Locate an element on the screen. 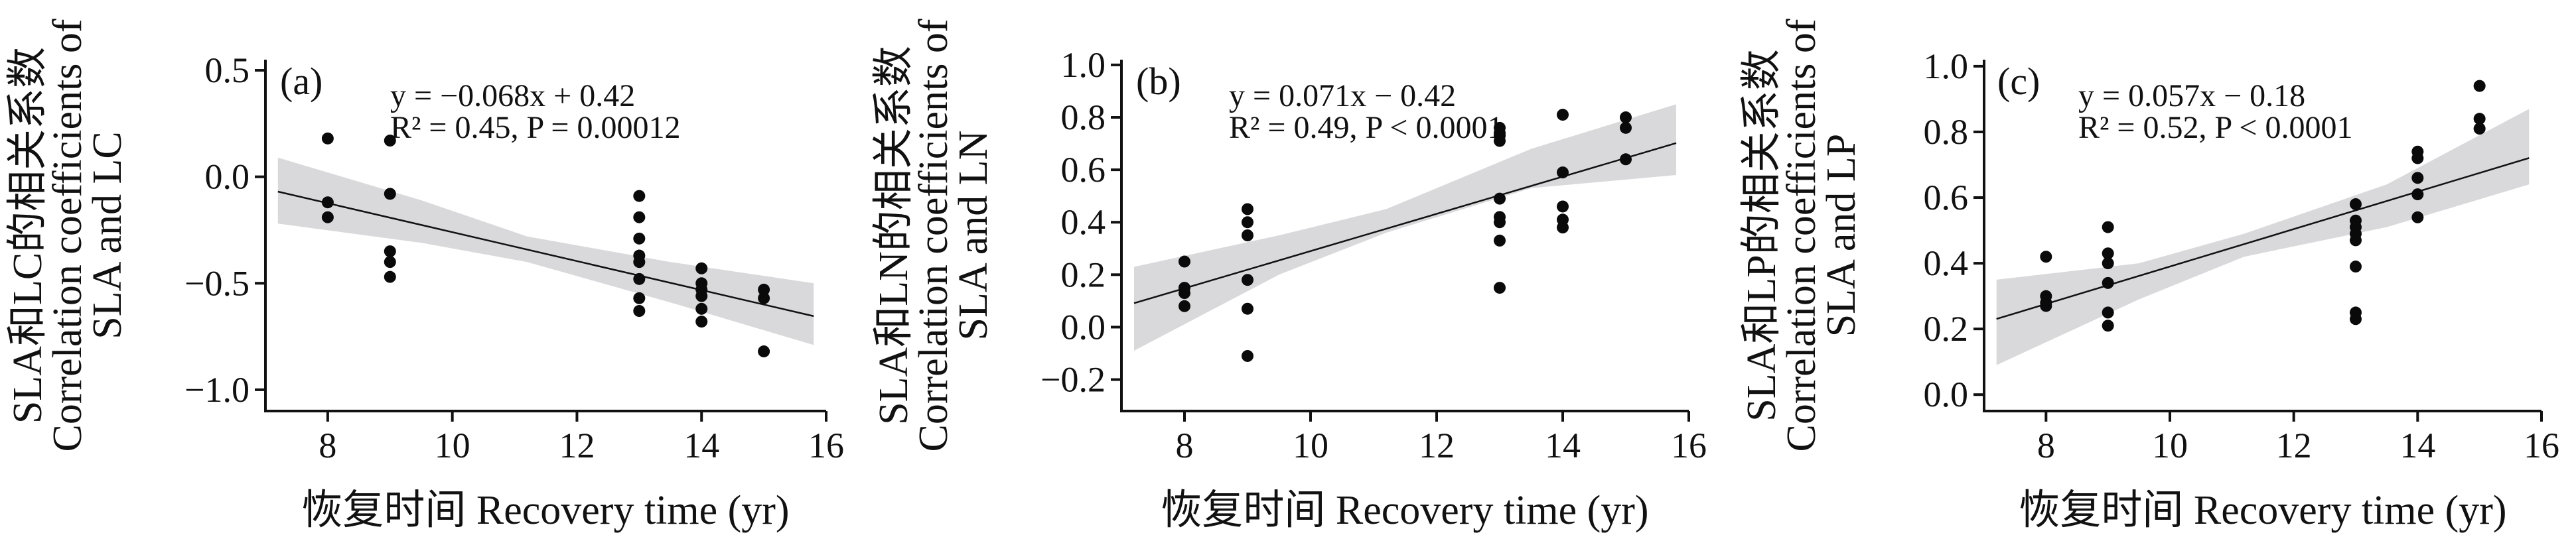 The height and width of the screenshot is (537, 2576). panel-b-stats: R² = 0.49, P < 0.0001 is located at coordinates (1366, 127).